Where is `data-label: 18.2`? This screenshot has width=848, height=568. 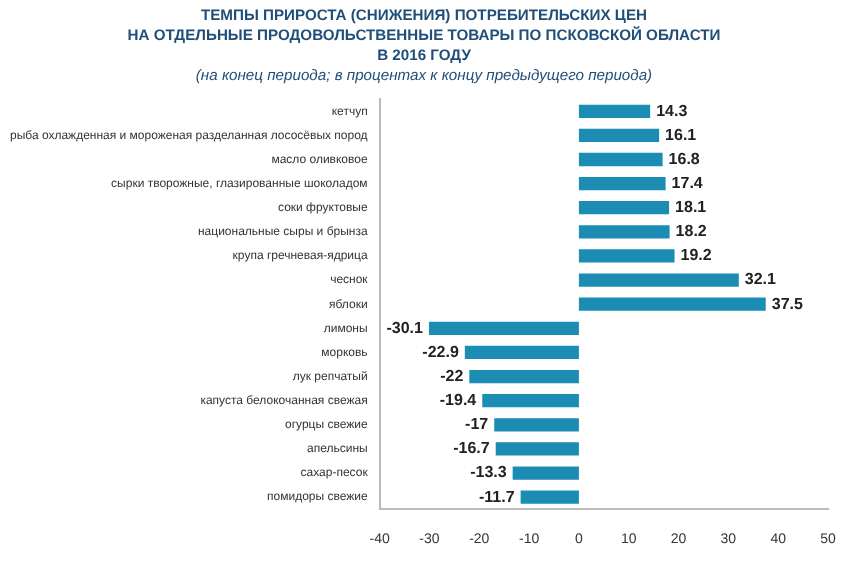
data-label: 18.2 is located at coordinates (691, 231).